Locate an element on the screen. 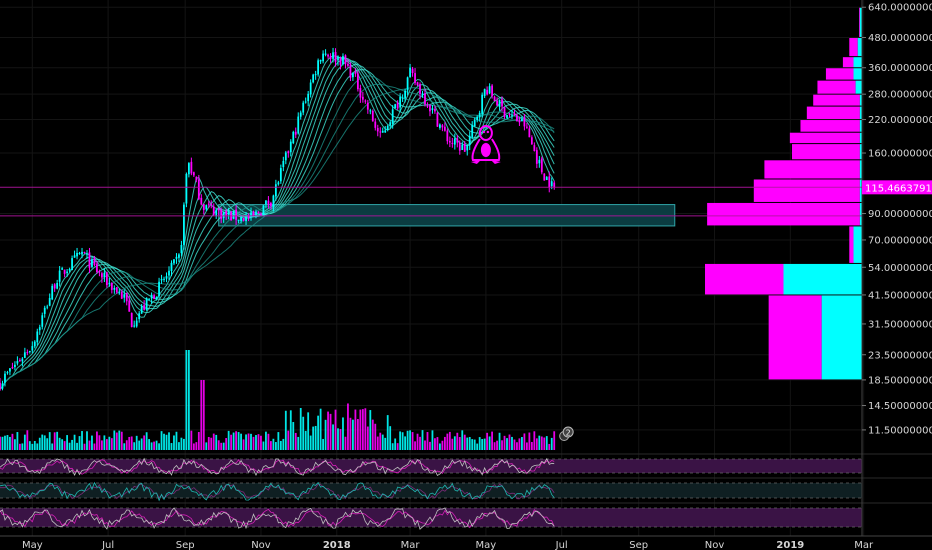  support-zone-rect is located at coordinates (447, 215).